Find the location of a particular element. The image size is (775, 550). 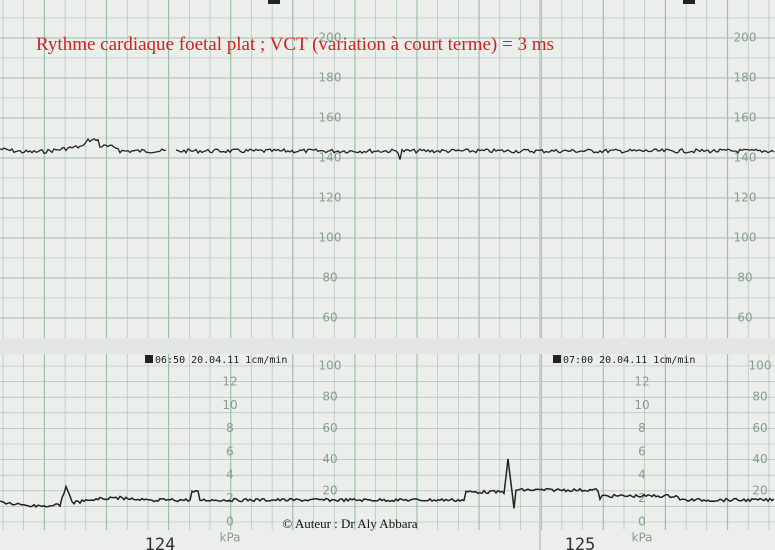

page-number: 125 is located at coordinates (580, 542).